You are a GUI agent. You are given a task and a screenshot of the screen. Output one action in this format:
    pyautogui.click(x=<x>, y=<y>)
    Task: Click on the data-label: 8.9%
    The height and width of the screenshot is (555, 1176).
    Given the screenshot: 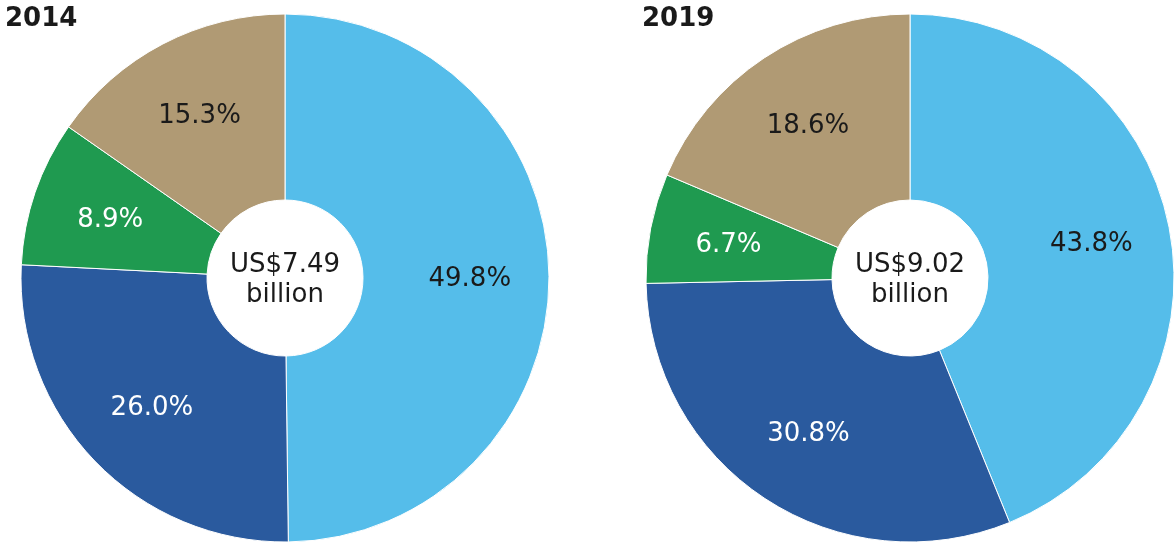 What is the action you would take?
    pyautogui.click(x=110, y=218)
    